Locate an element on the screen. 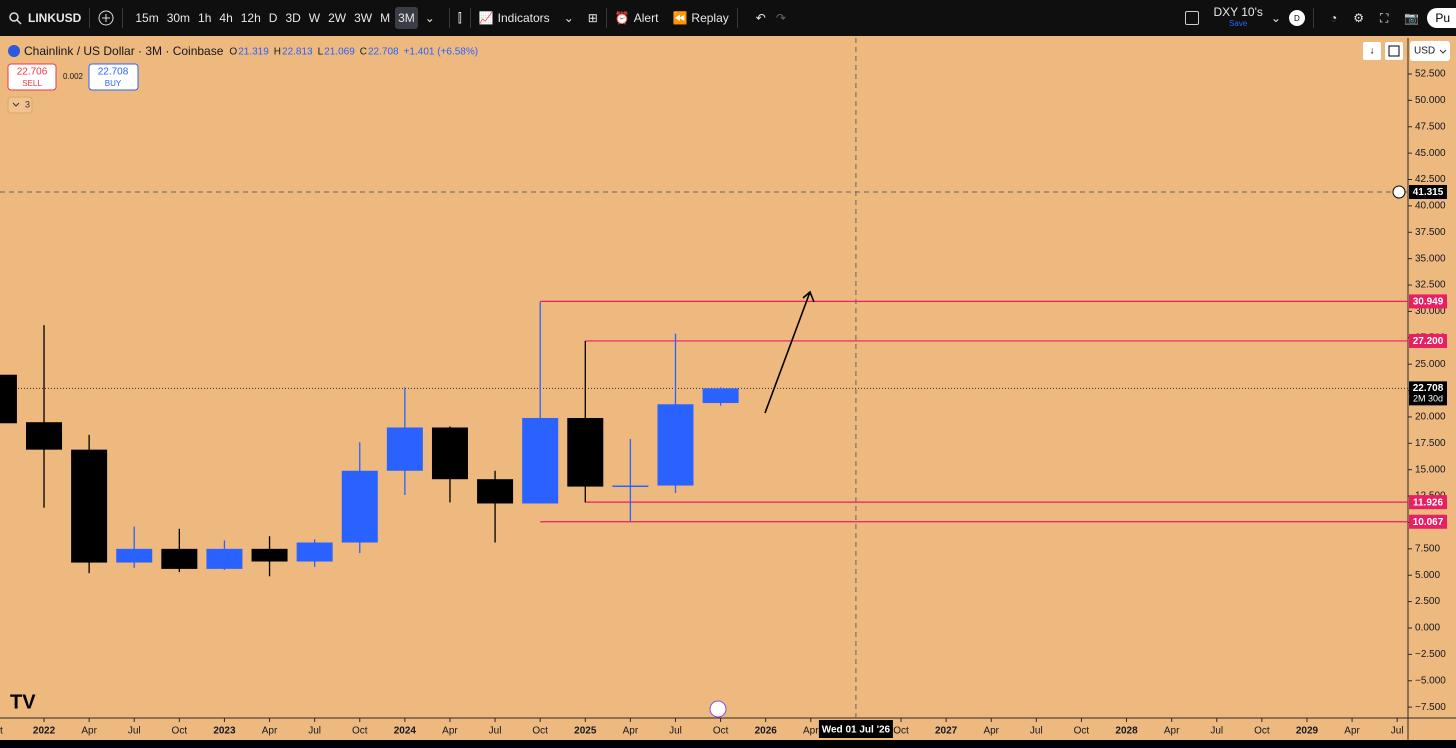  trend-arrow is located at coordinates (789, 352).